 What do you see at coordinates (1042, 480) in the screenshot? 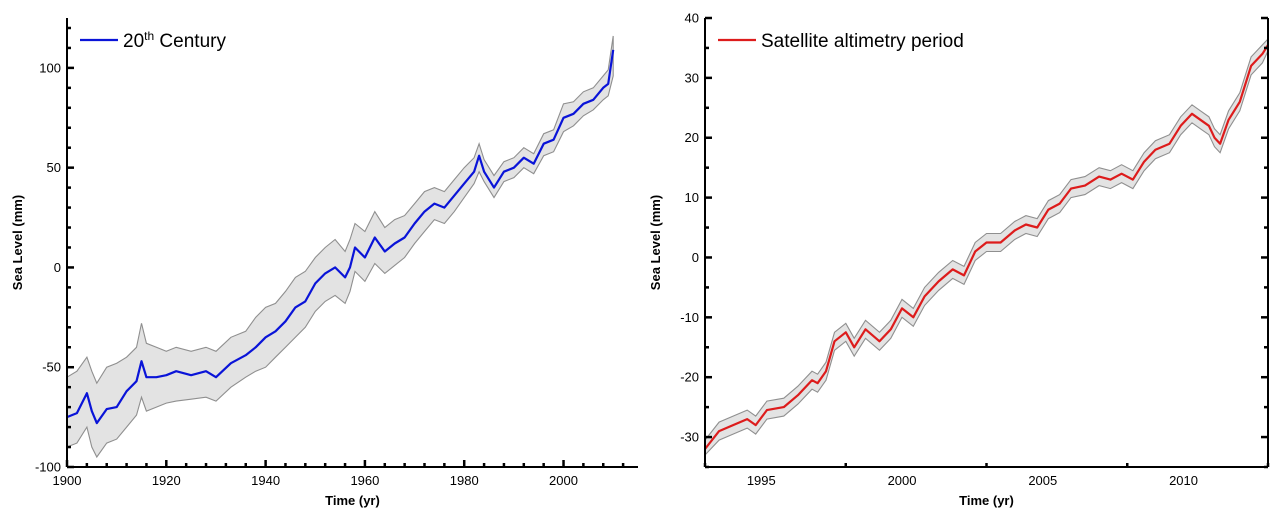
I see `x-tick-label: 2005` at bounding box center [1042, 480].